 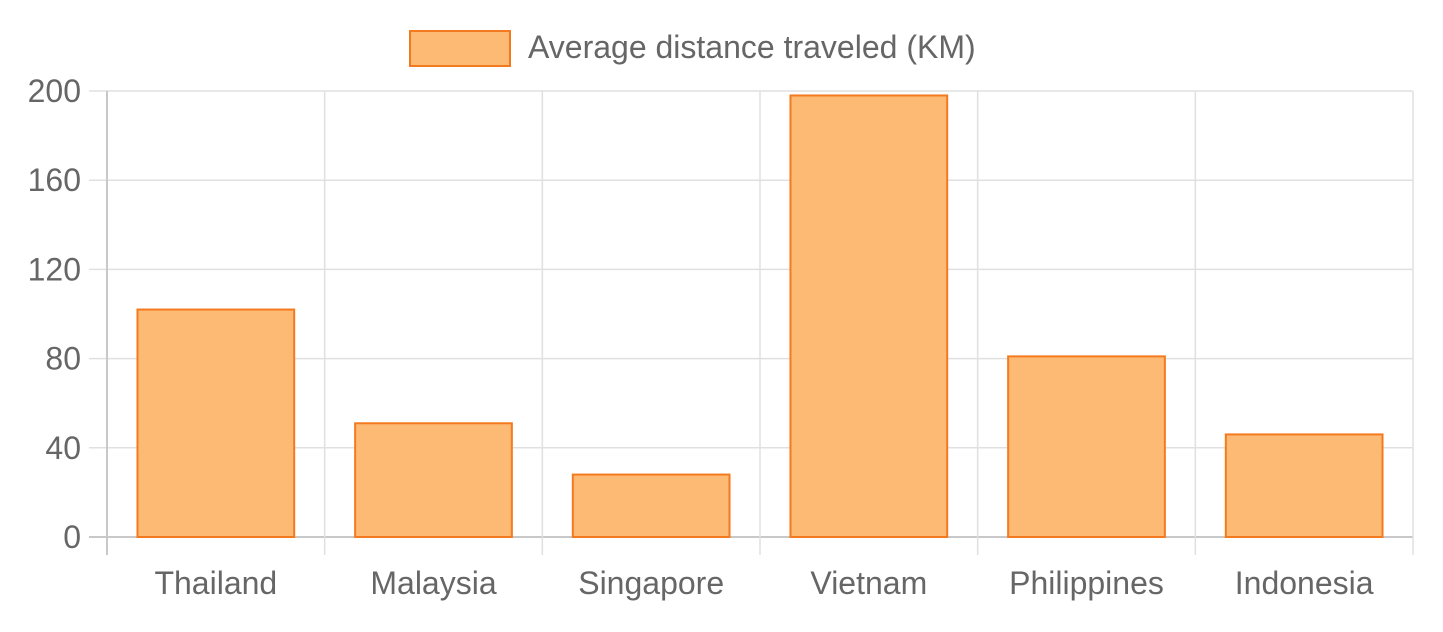 I want to click on bar-indonesia, so click(x=1304, y=486).